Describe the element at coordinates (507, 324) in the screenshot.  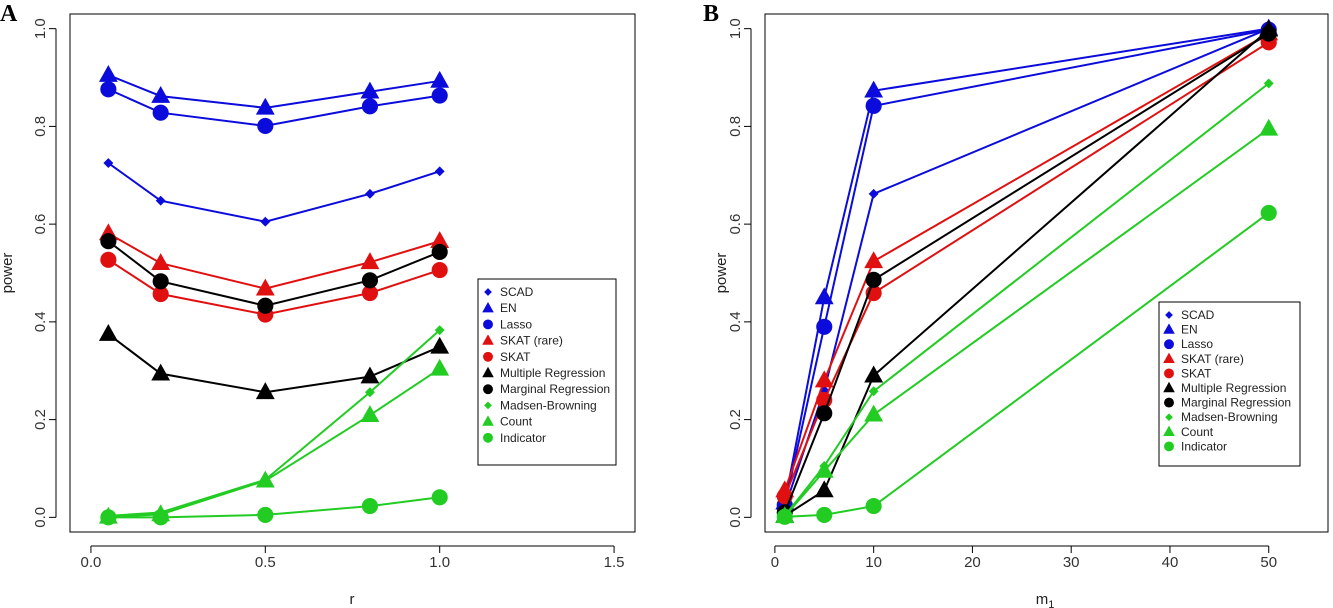
I see `panel-a-legend-item-lasso: Lasso` at that location.